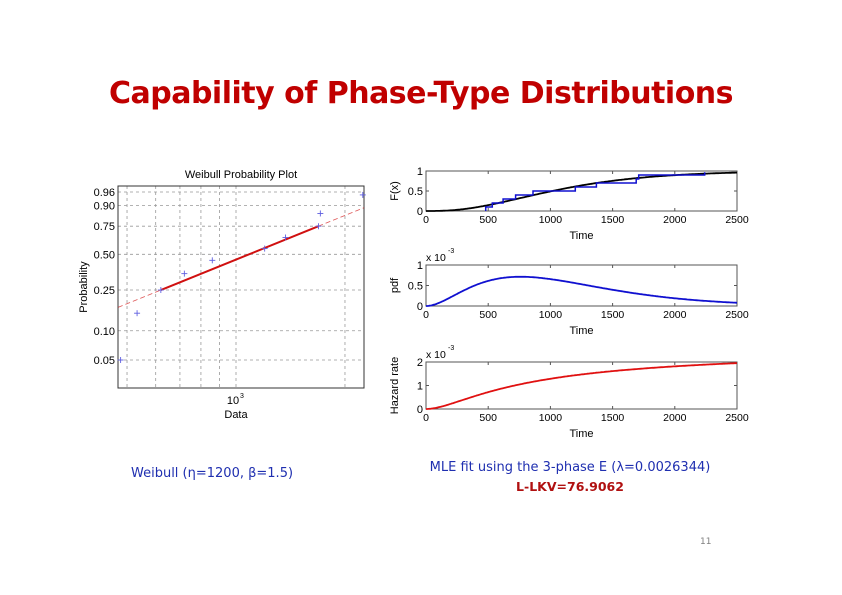 The width and height of the screenshot is (842, 595). What do you see at coordinates (104, 227) in the screenshot?
I see `weibull-y-tick-label: 0.75` at bounding box center [104, 227].